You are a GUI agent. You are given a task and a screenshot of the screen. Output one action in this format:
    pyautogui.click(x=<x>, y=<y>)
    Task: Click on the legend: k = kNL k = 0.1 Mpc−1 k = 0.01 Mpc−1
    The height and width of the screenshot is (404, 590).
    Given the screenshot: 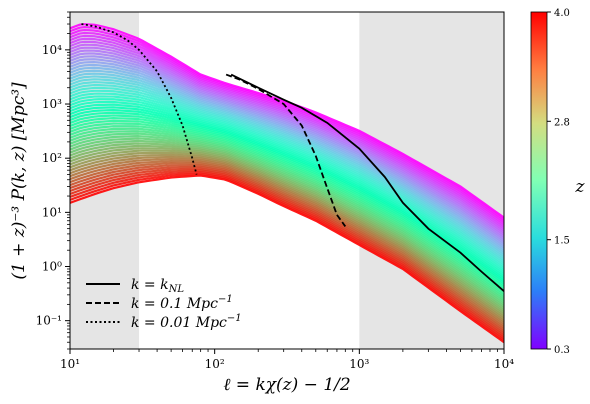 What is the action you would take?
    pyautogui.click(x=164, y=304)
    